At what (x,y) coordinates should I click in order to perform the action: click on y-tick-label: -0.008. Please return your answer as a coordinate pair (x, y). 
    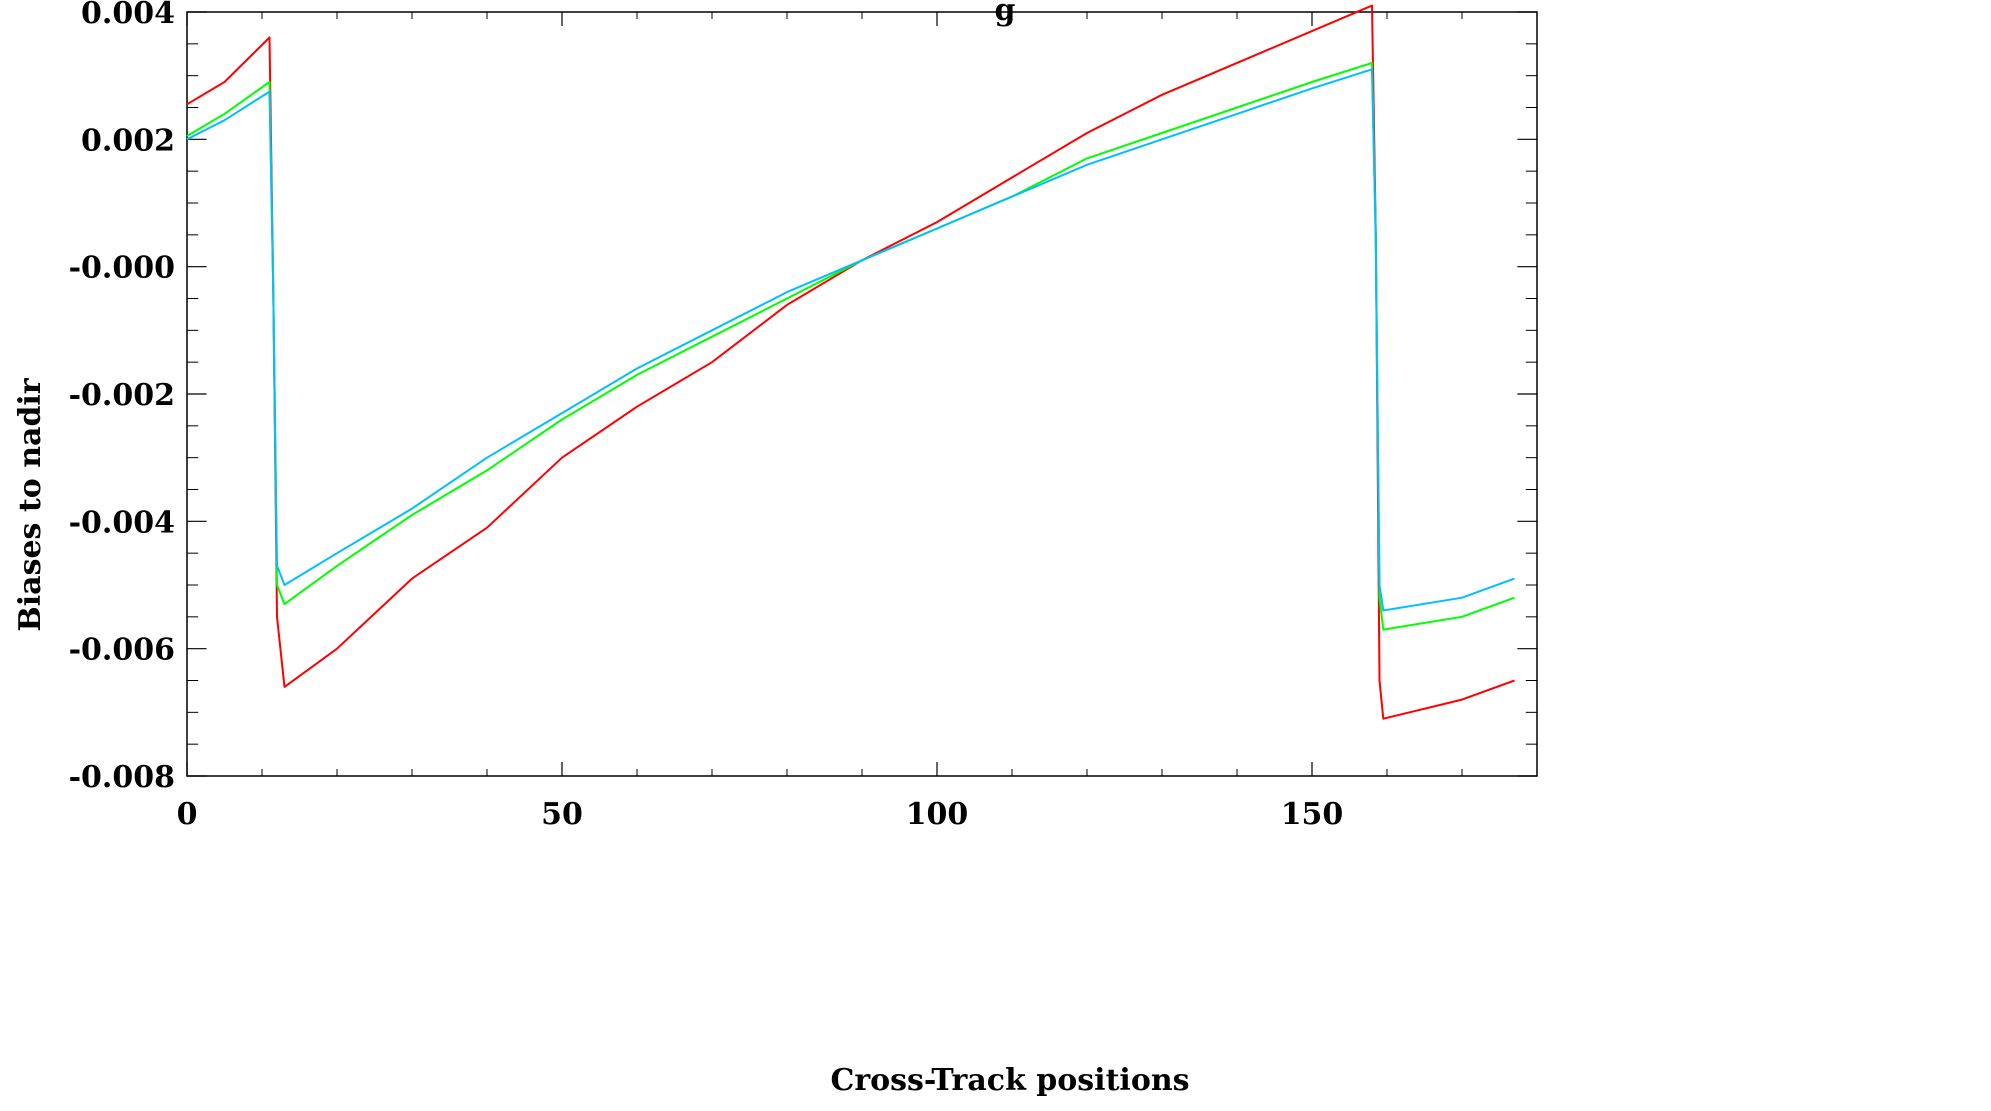
    Looking at the image, I should click on (122, 777).